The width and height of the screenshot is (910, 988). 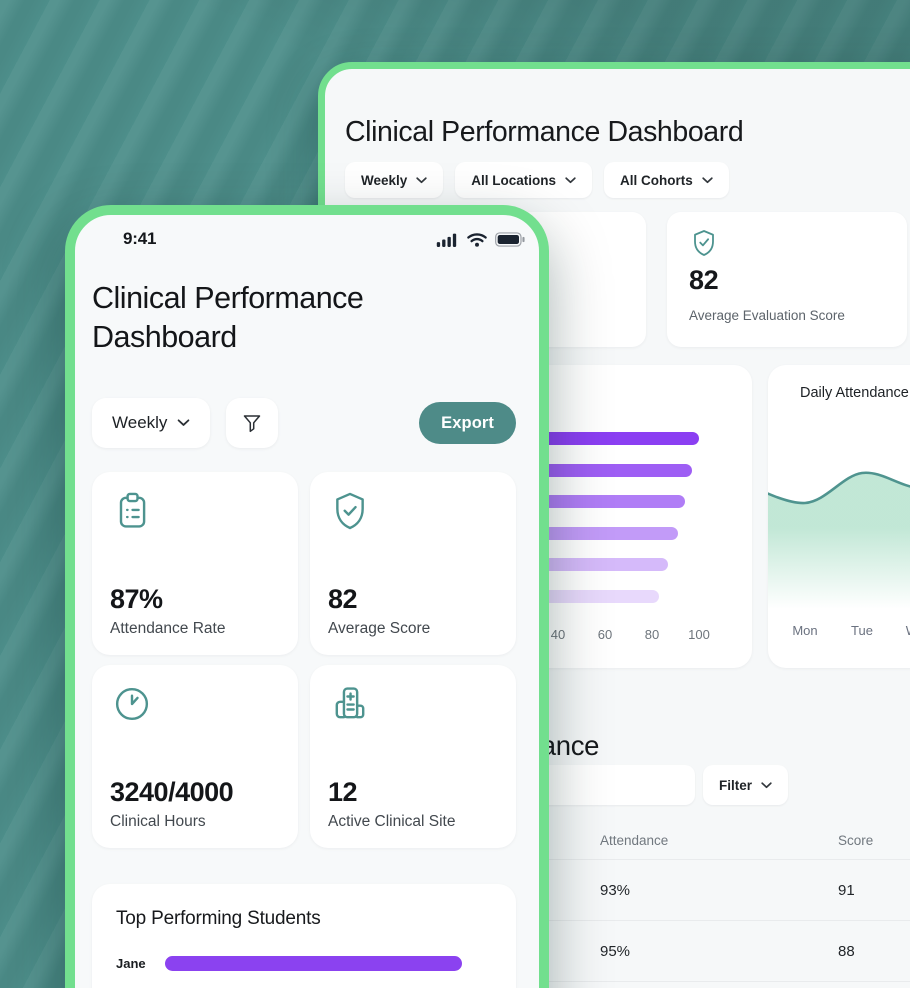 I want to click on stat-label: Attendance Rate, so click(x=168, y=628).